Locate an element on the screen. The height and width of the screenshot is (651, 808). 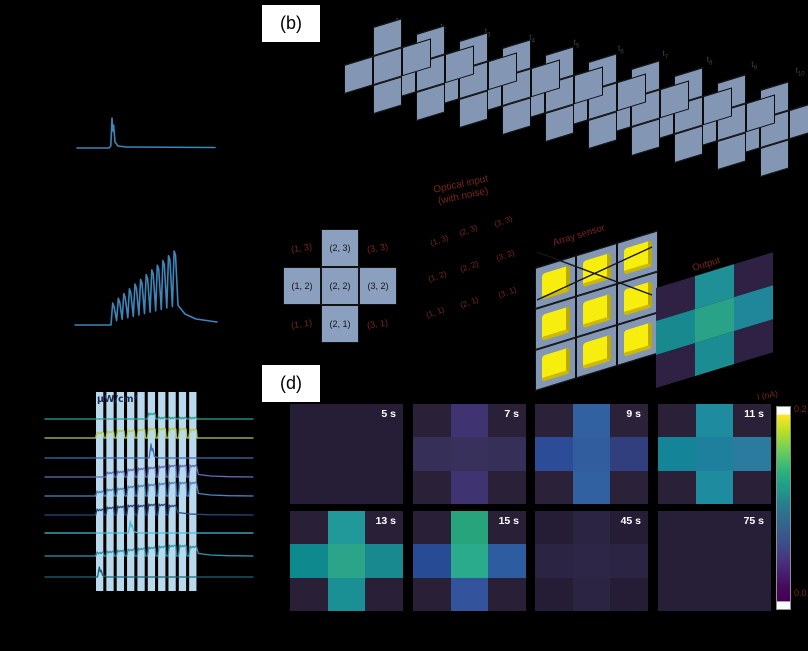
panel-d-label: (d) is located at coordinates (291, 383).